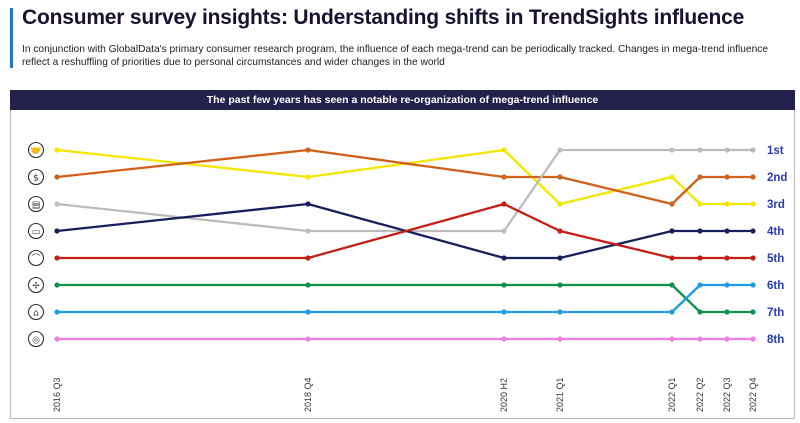  I want to click on x-tick-label: 2022 Q2, so click(700, 394).